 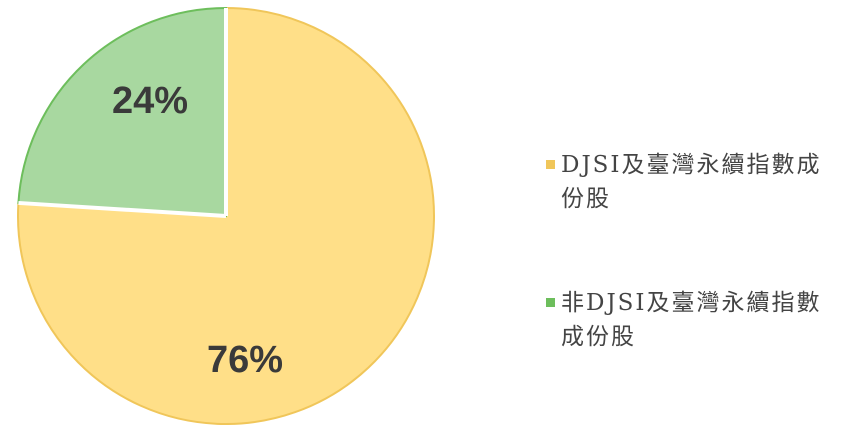 I want to click on slice-separator, so click(x=122, y=209).